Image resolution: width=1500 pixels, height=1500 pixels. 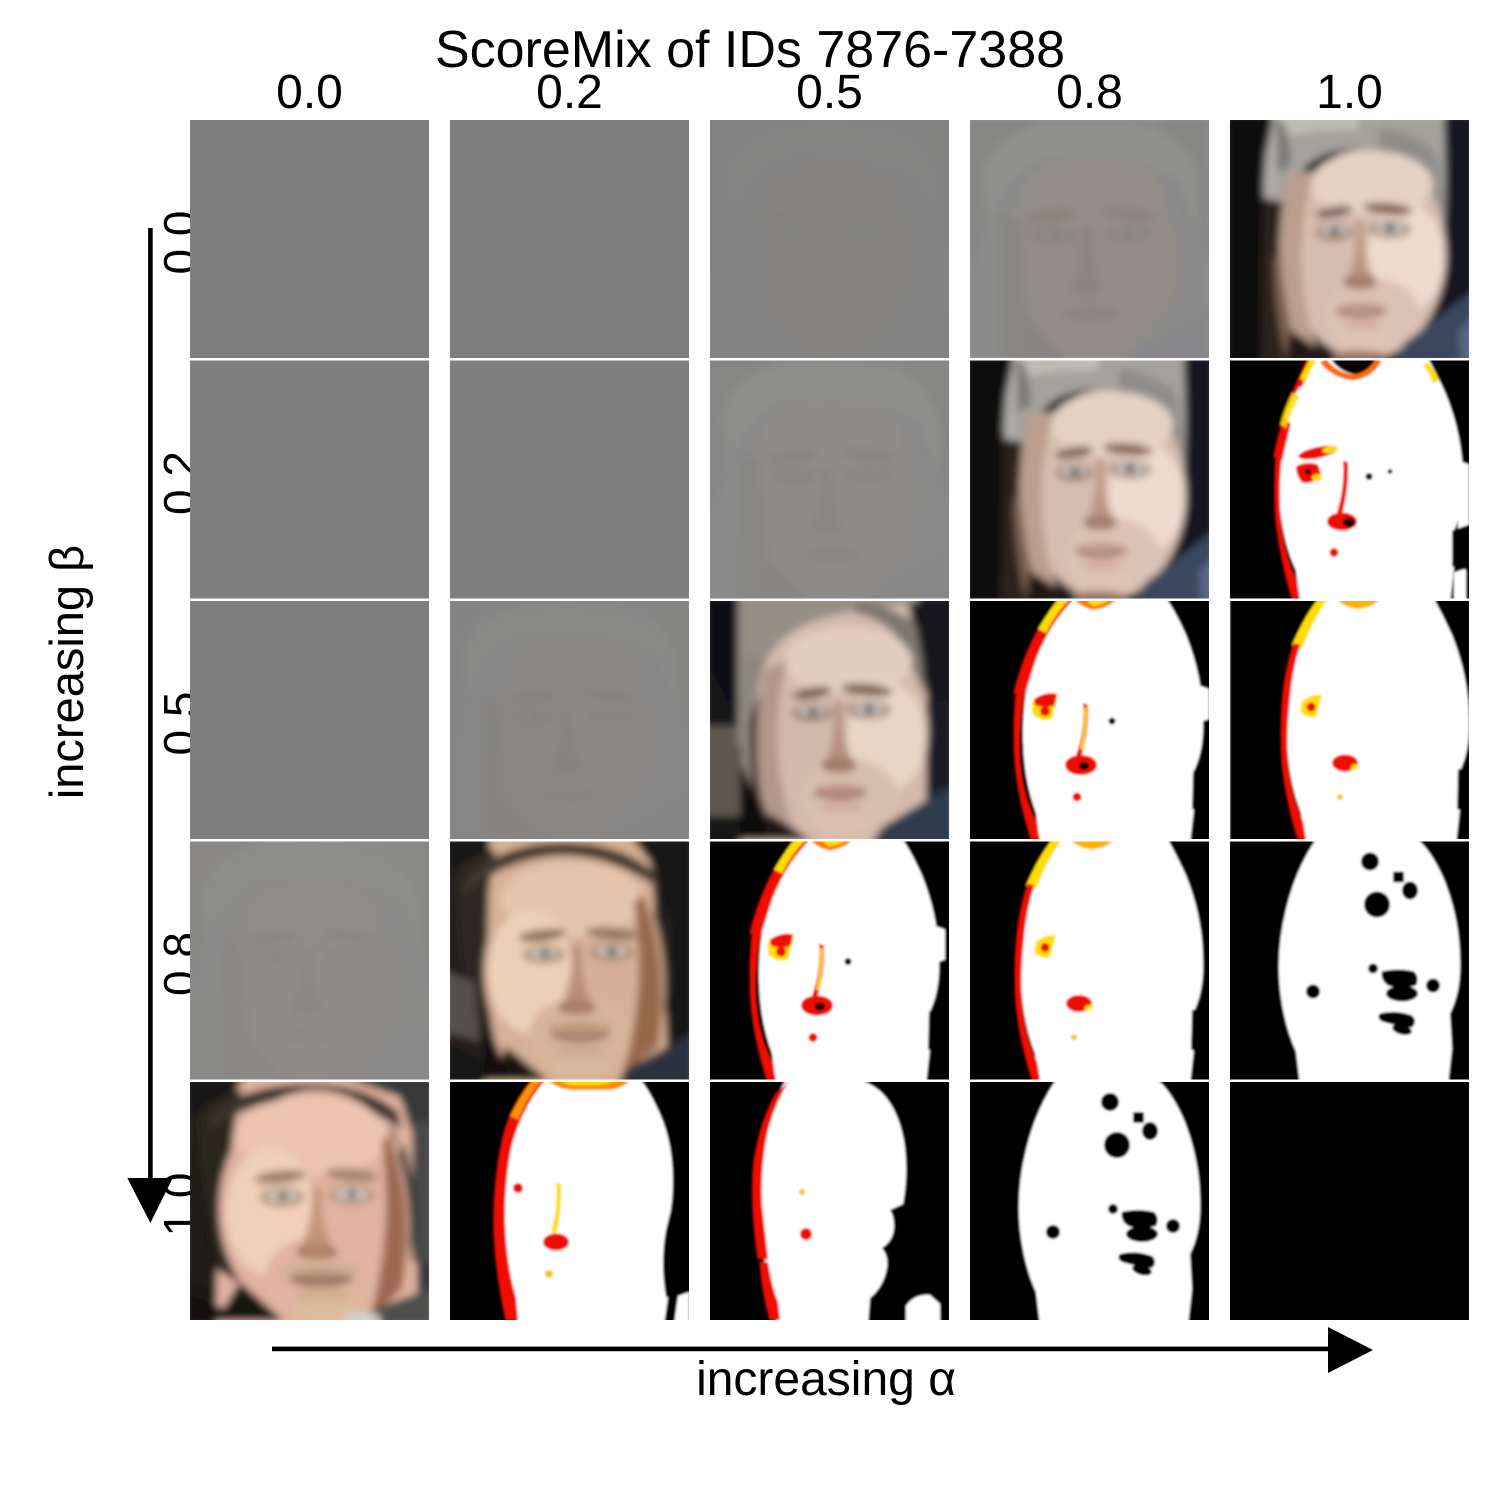 What do you see at coordinates (750, 50) in the screenshot?
I see `svg-text: ScoreMix of IDs 7876-7388` at bounding box center [750, 50].